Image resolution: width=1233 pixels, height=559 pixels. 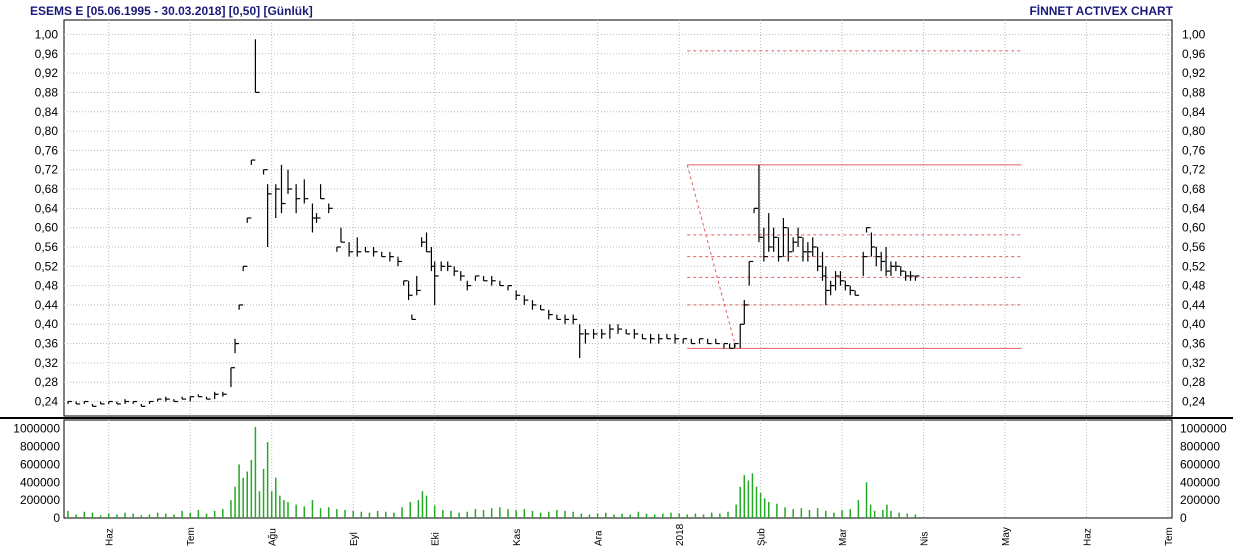 I want to click on price-tick-right: 0,48, so click(x=1194, y=286).